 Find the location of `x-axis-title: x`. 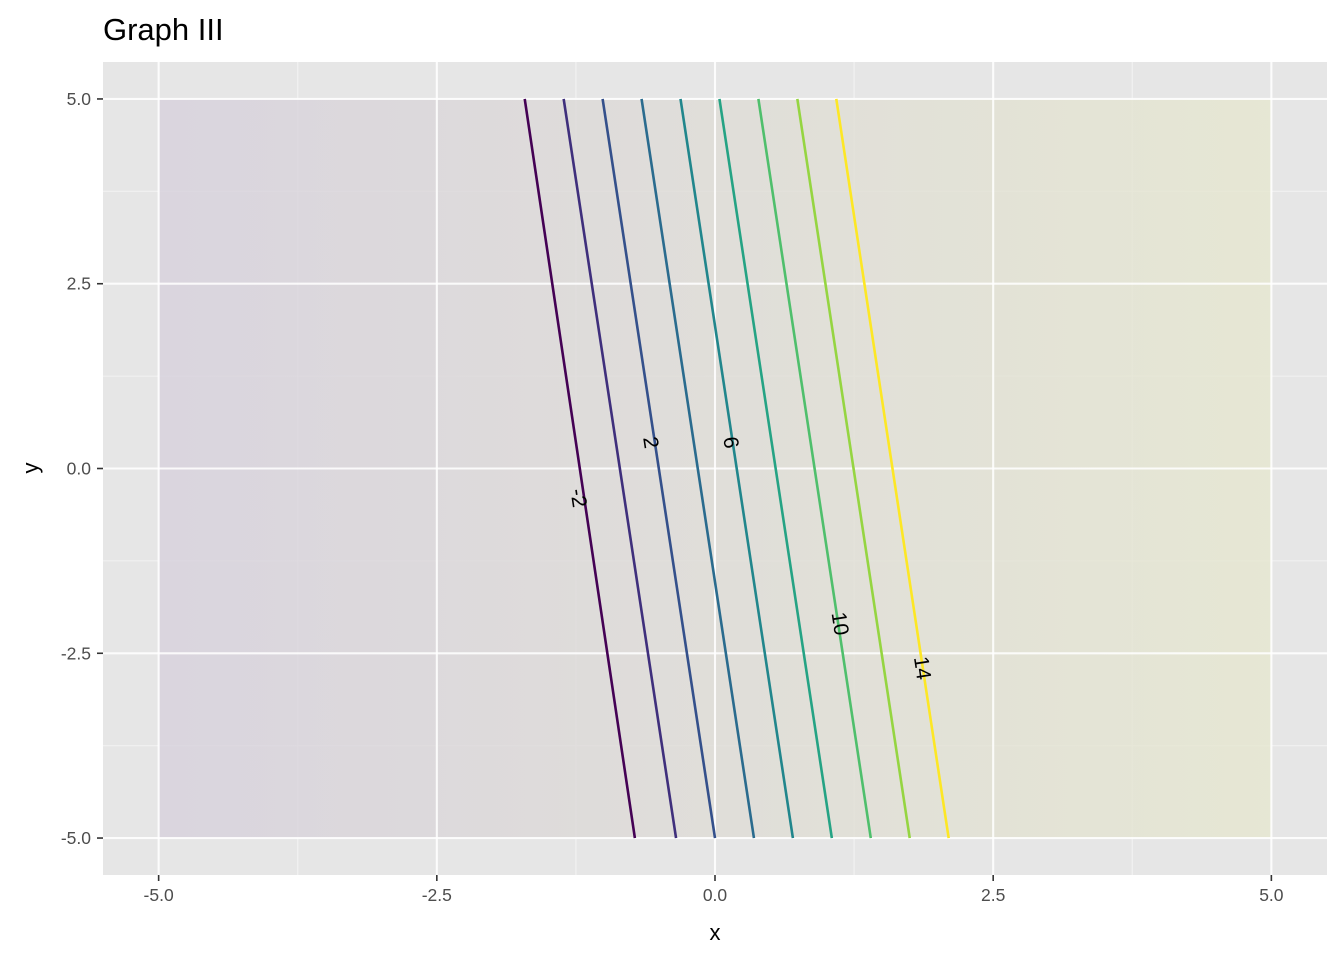

x-axis-title: x is located at coordinates (715, 932).